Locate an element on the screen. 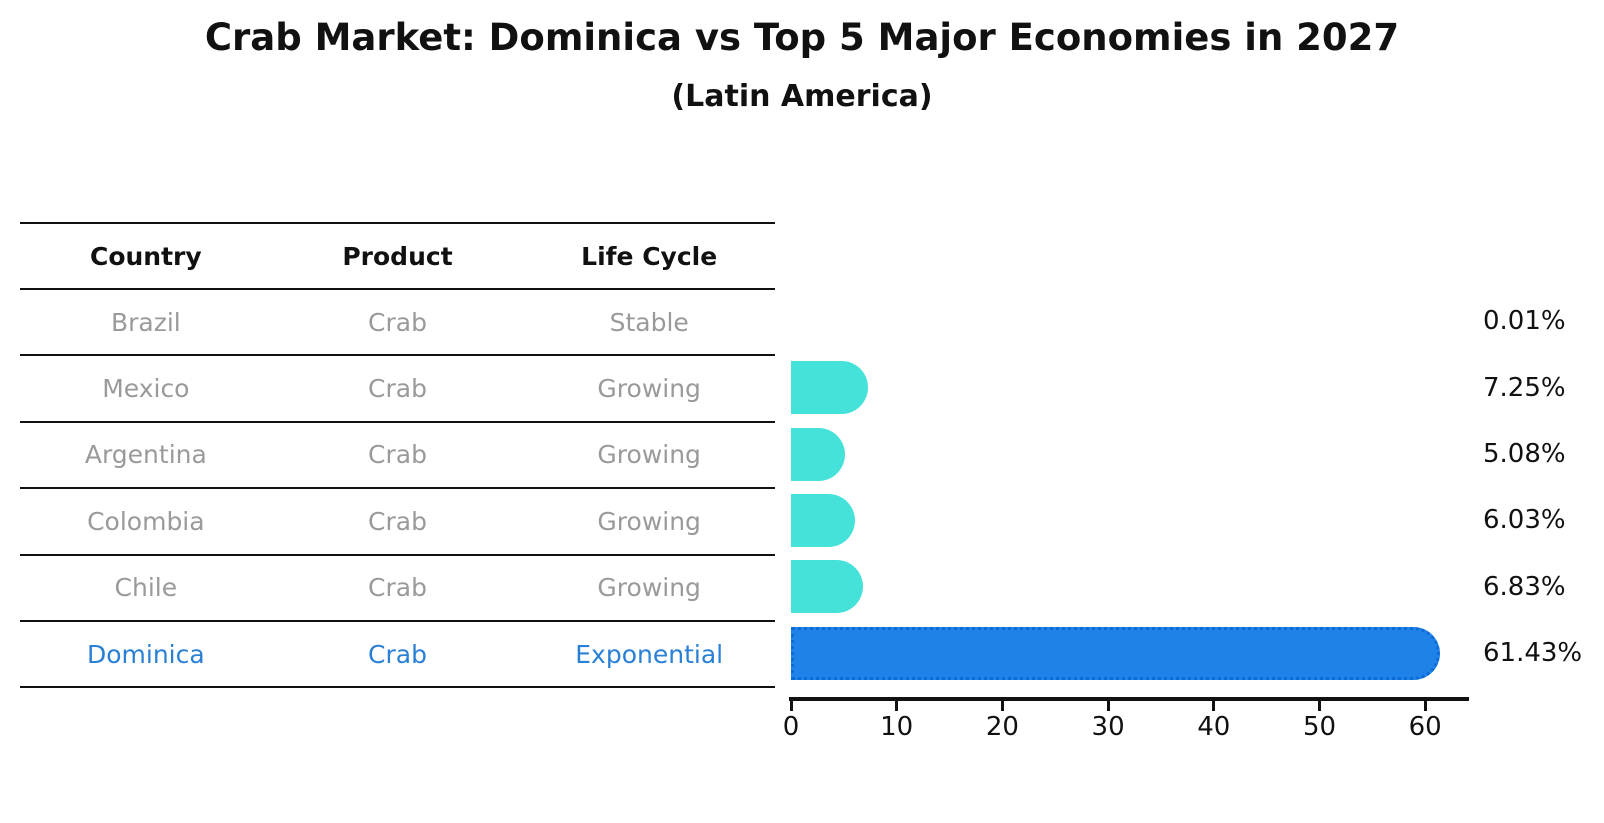 Image resolution: width=1604 pixels, height=823 pixels. x-tick-label: 40 is located at coordinates (1214, 727).